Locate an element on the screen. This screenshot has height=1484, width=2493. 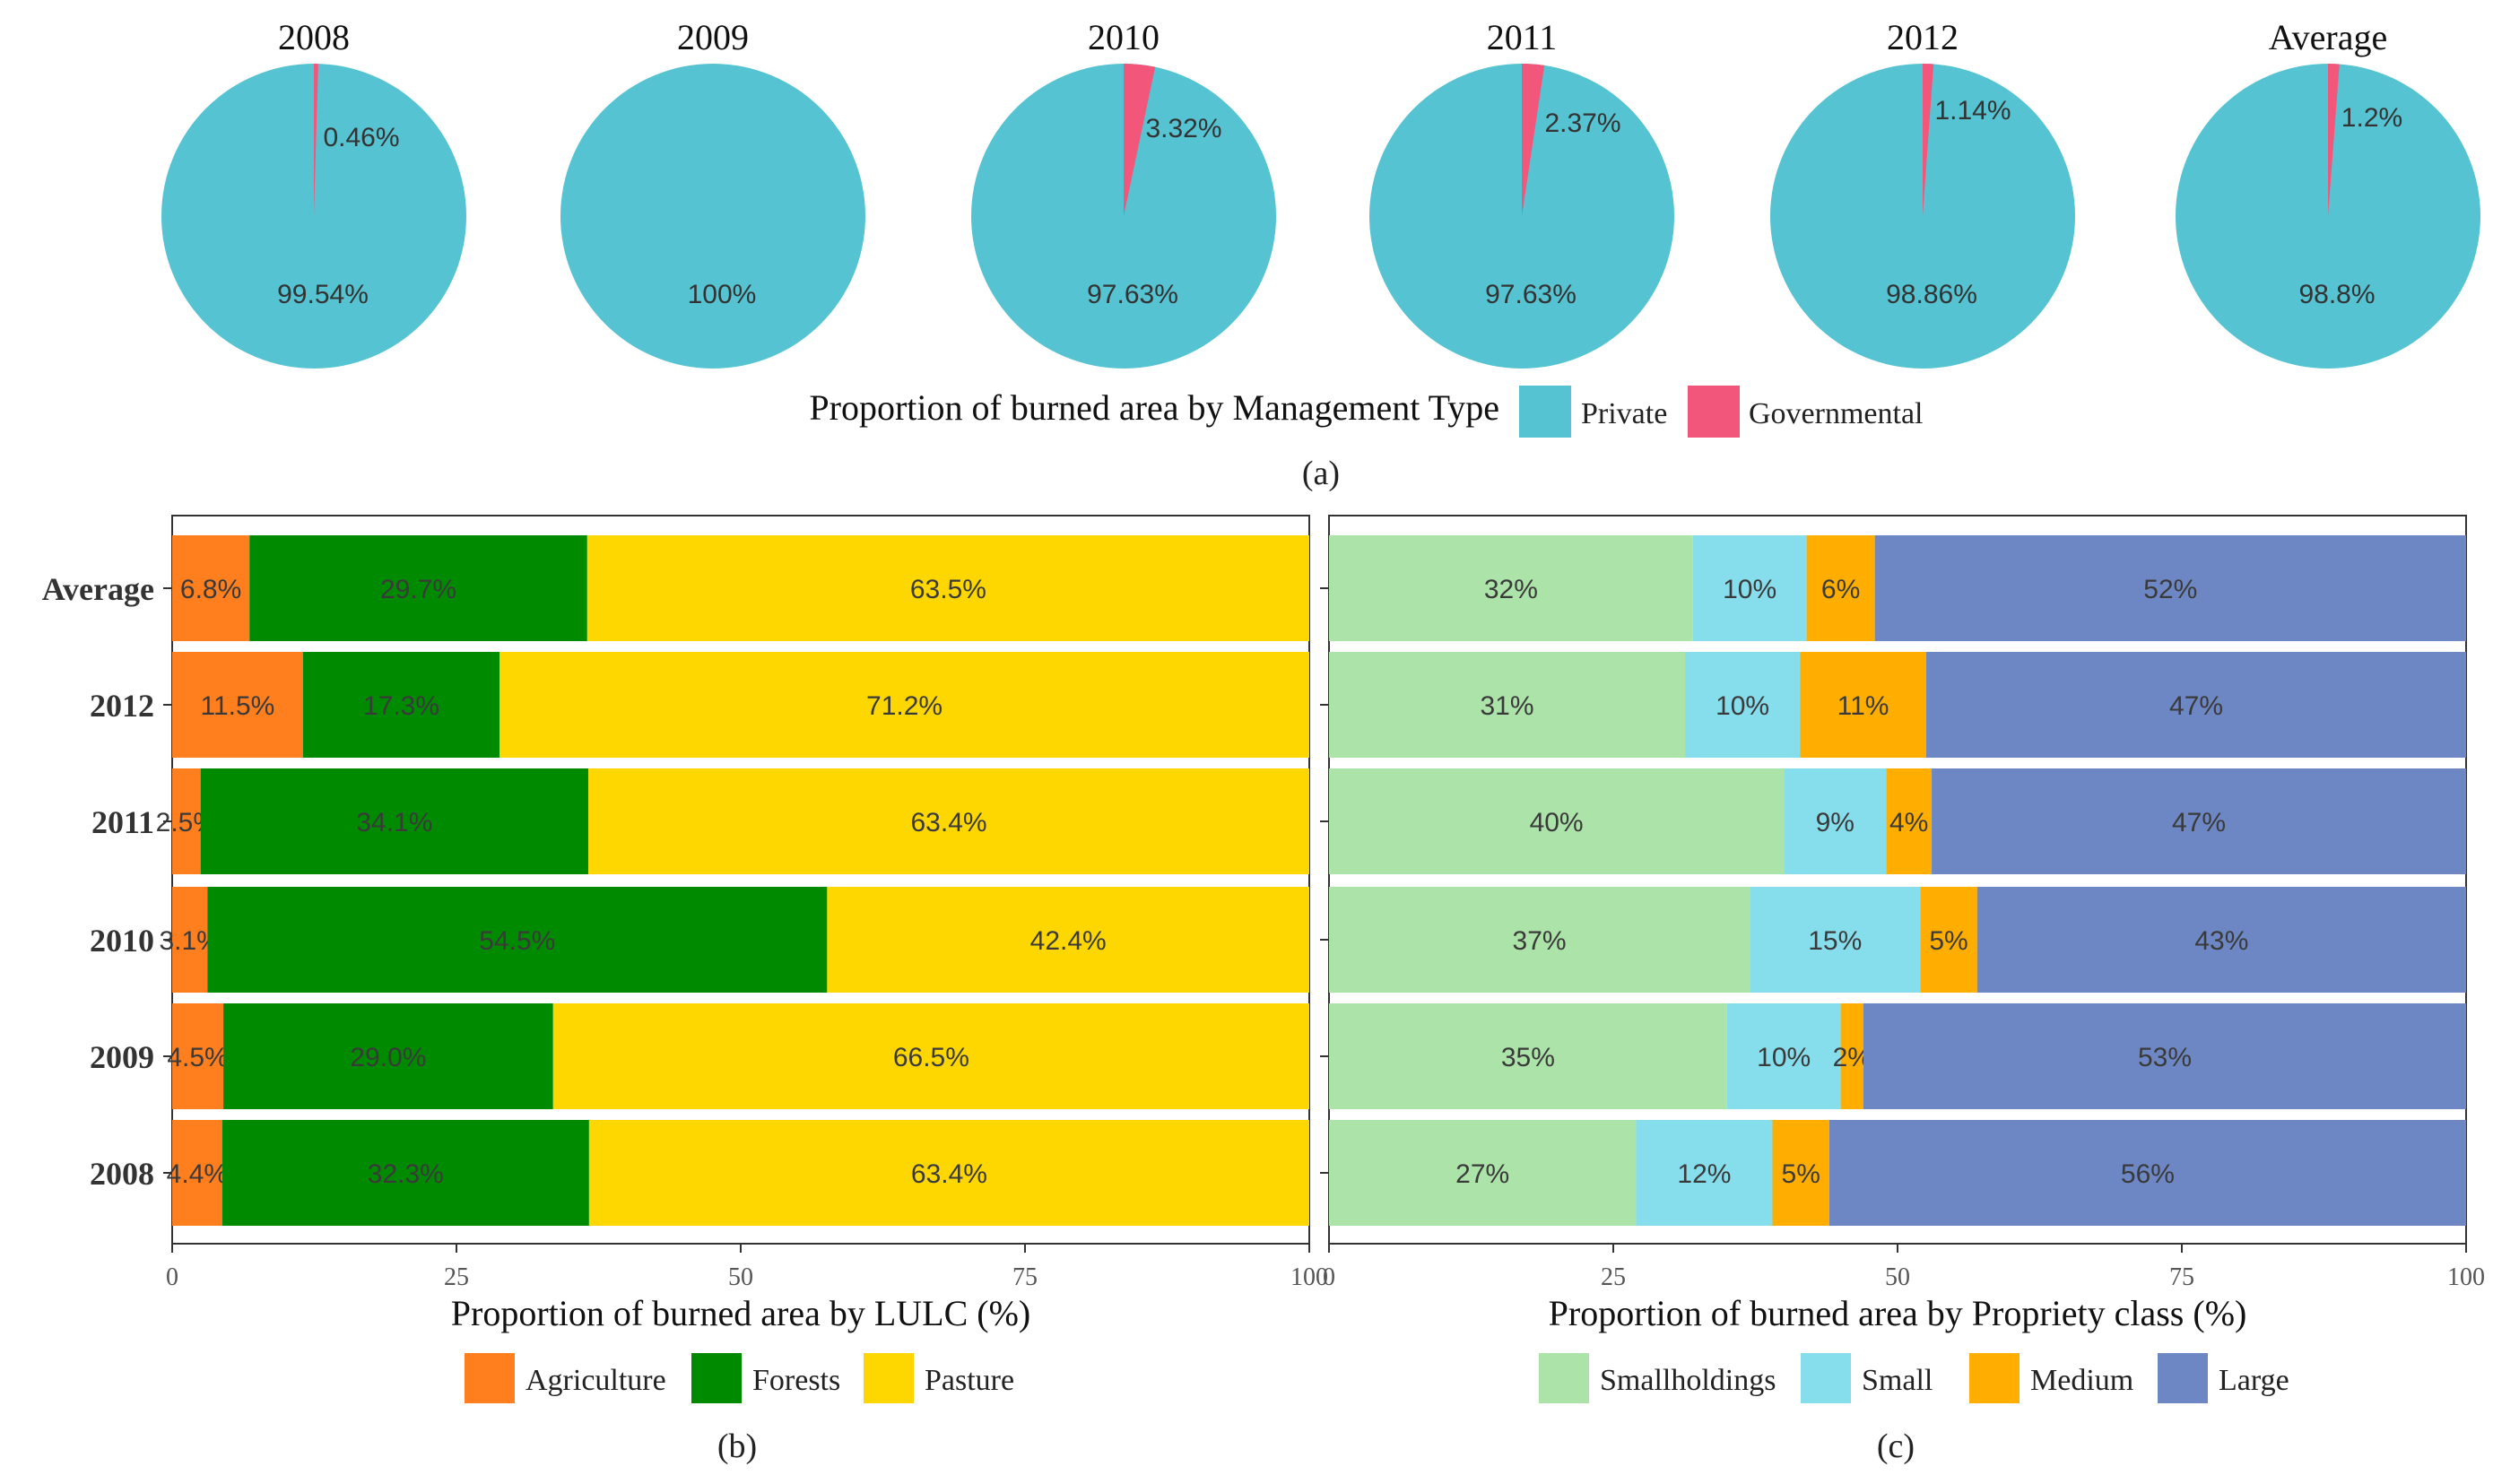
pie-title: Average is located at coordinates (2328, 37).